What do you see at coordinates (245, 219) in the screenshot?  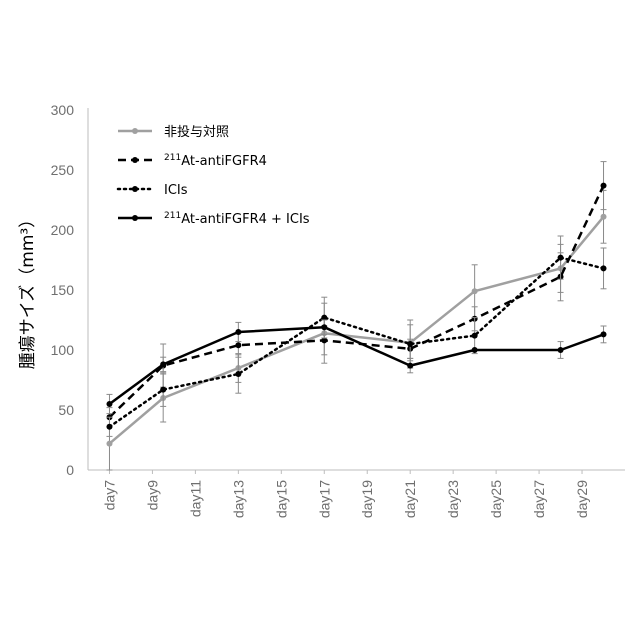 I see `legend-name: At-antiFGFR4 + ICIs` at bounding box center [245, 219].